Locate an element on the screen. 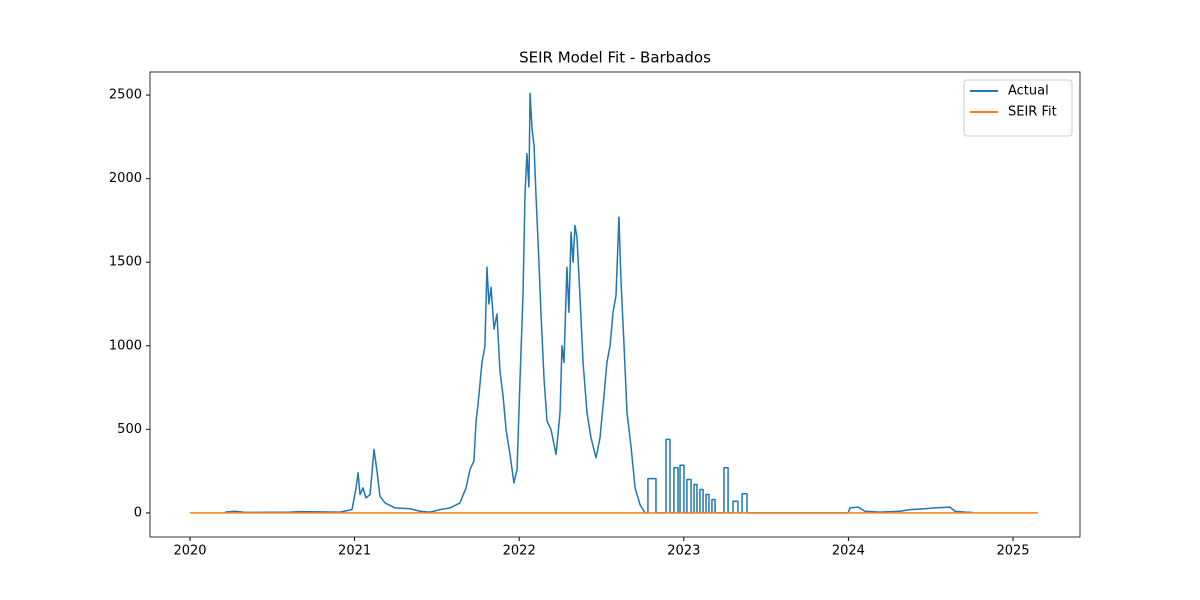 This screenshot has height=600, width=1200. x-tick-label: 2020 is located at coordinates (189, 551).